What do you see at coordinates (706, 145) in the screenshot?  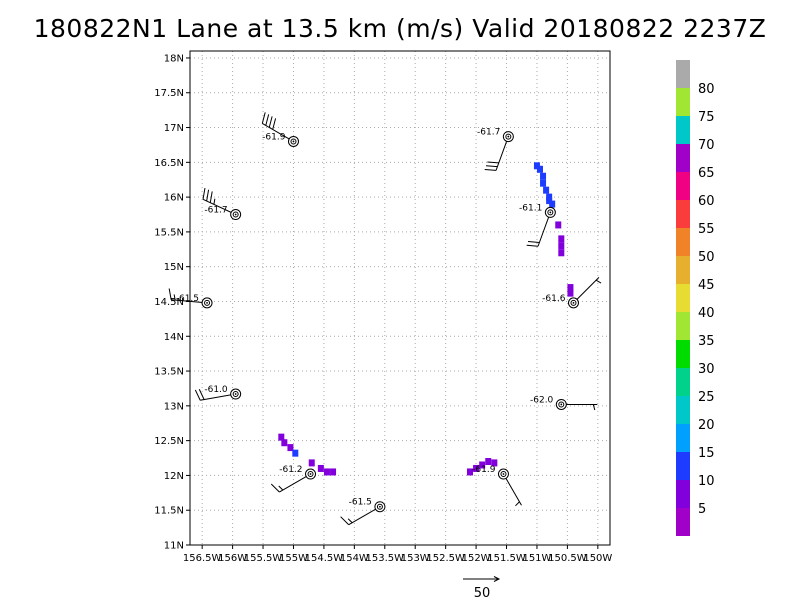 I see `colorbar-label: 70` at bounding box center [706, 145].